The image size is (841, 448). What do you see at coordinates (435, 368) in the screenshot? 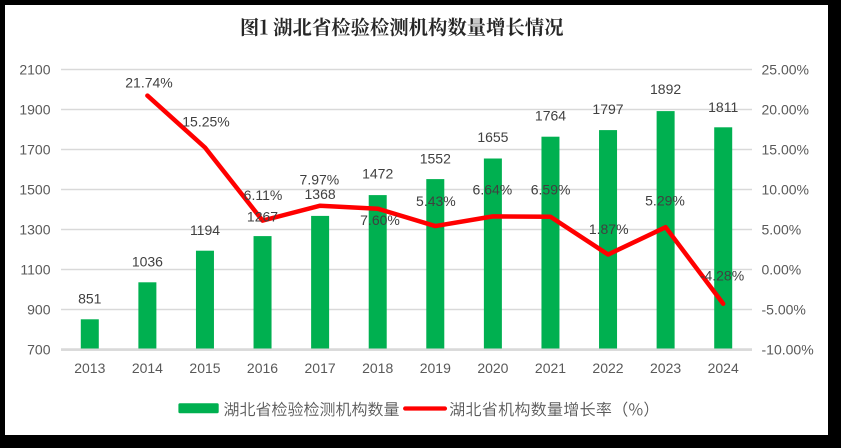
I see `svg-text: 2019` at bounding box center [435, 368].